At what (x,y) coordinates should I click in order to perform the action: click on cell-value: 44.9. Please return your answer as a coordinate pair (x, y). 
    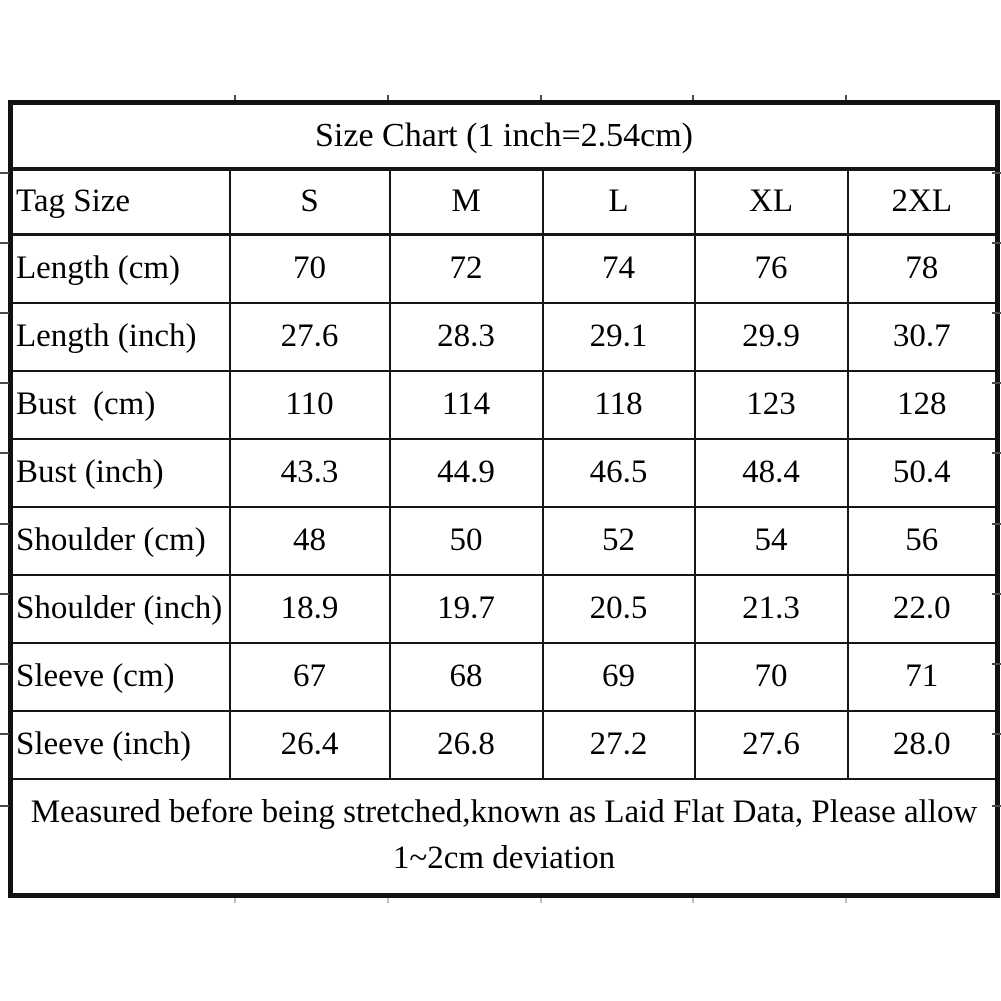
    Looking at the image, I should click on (466, 472).